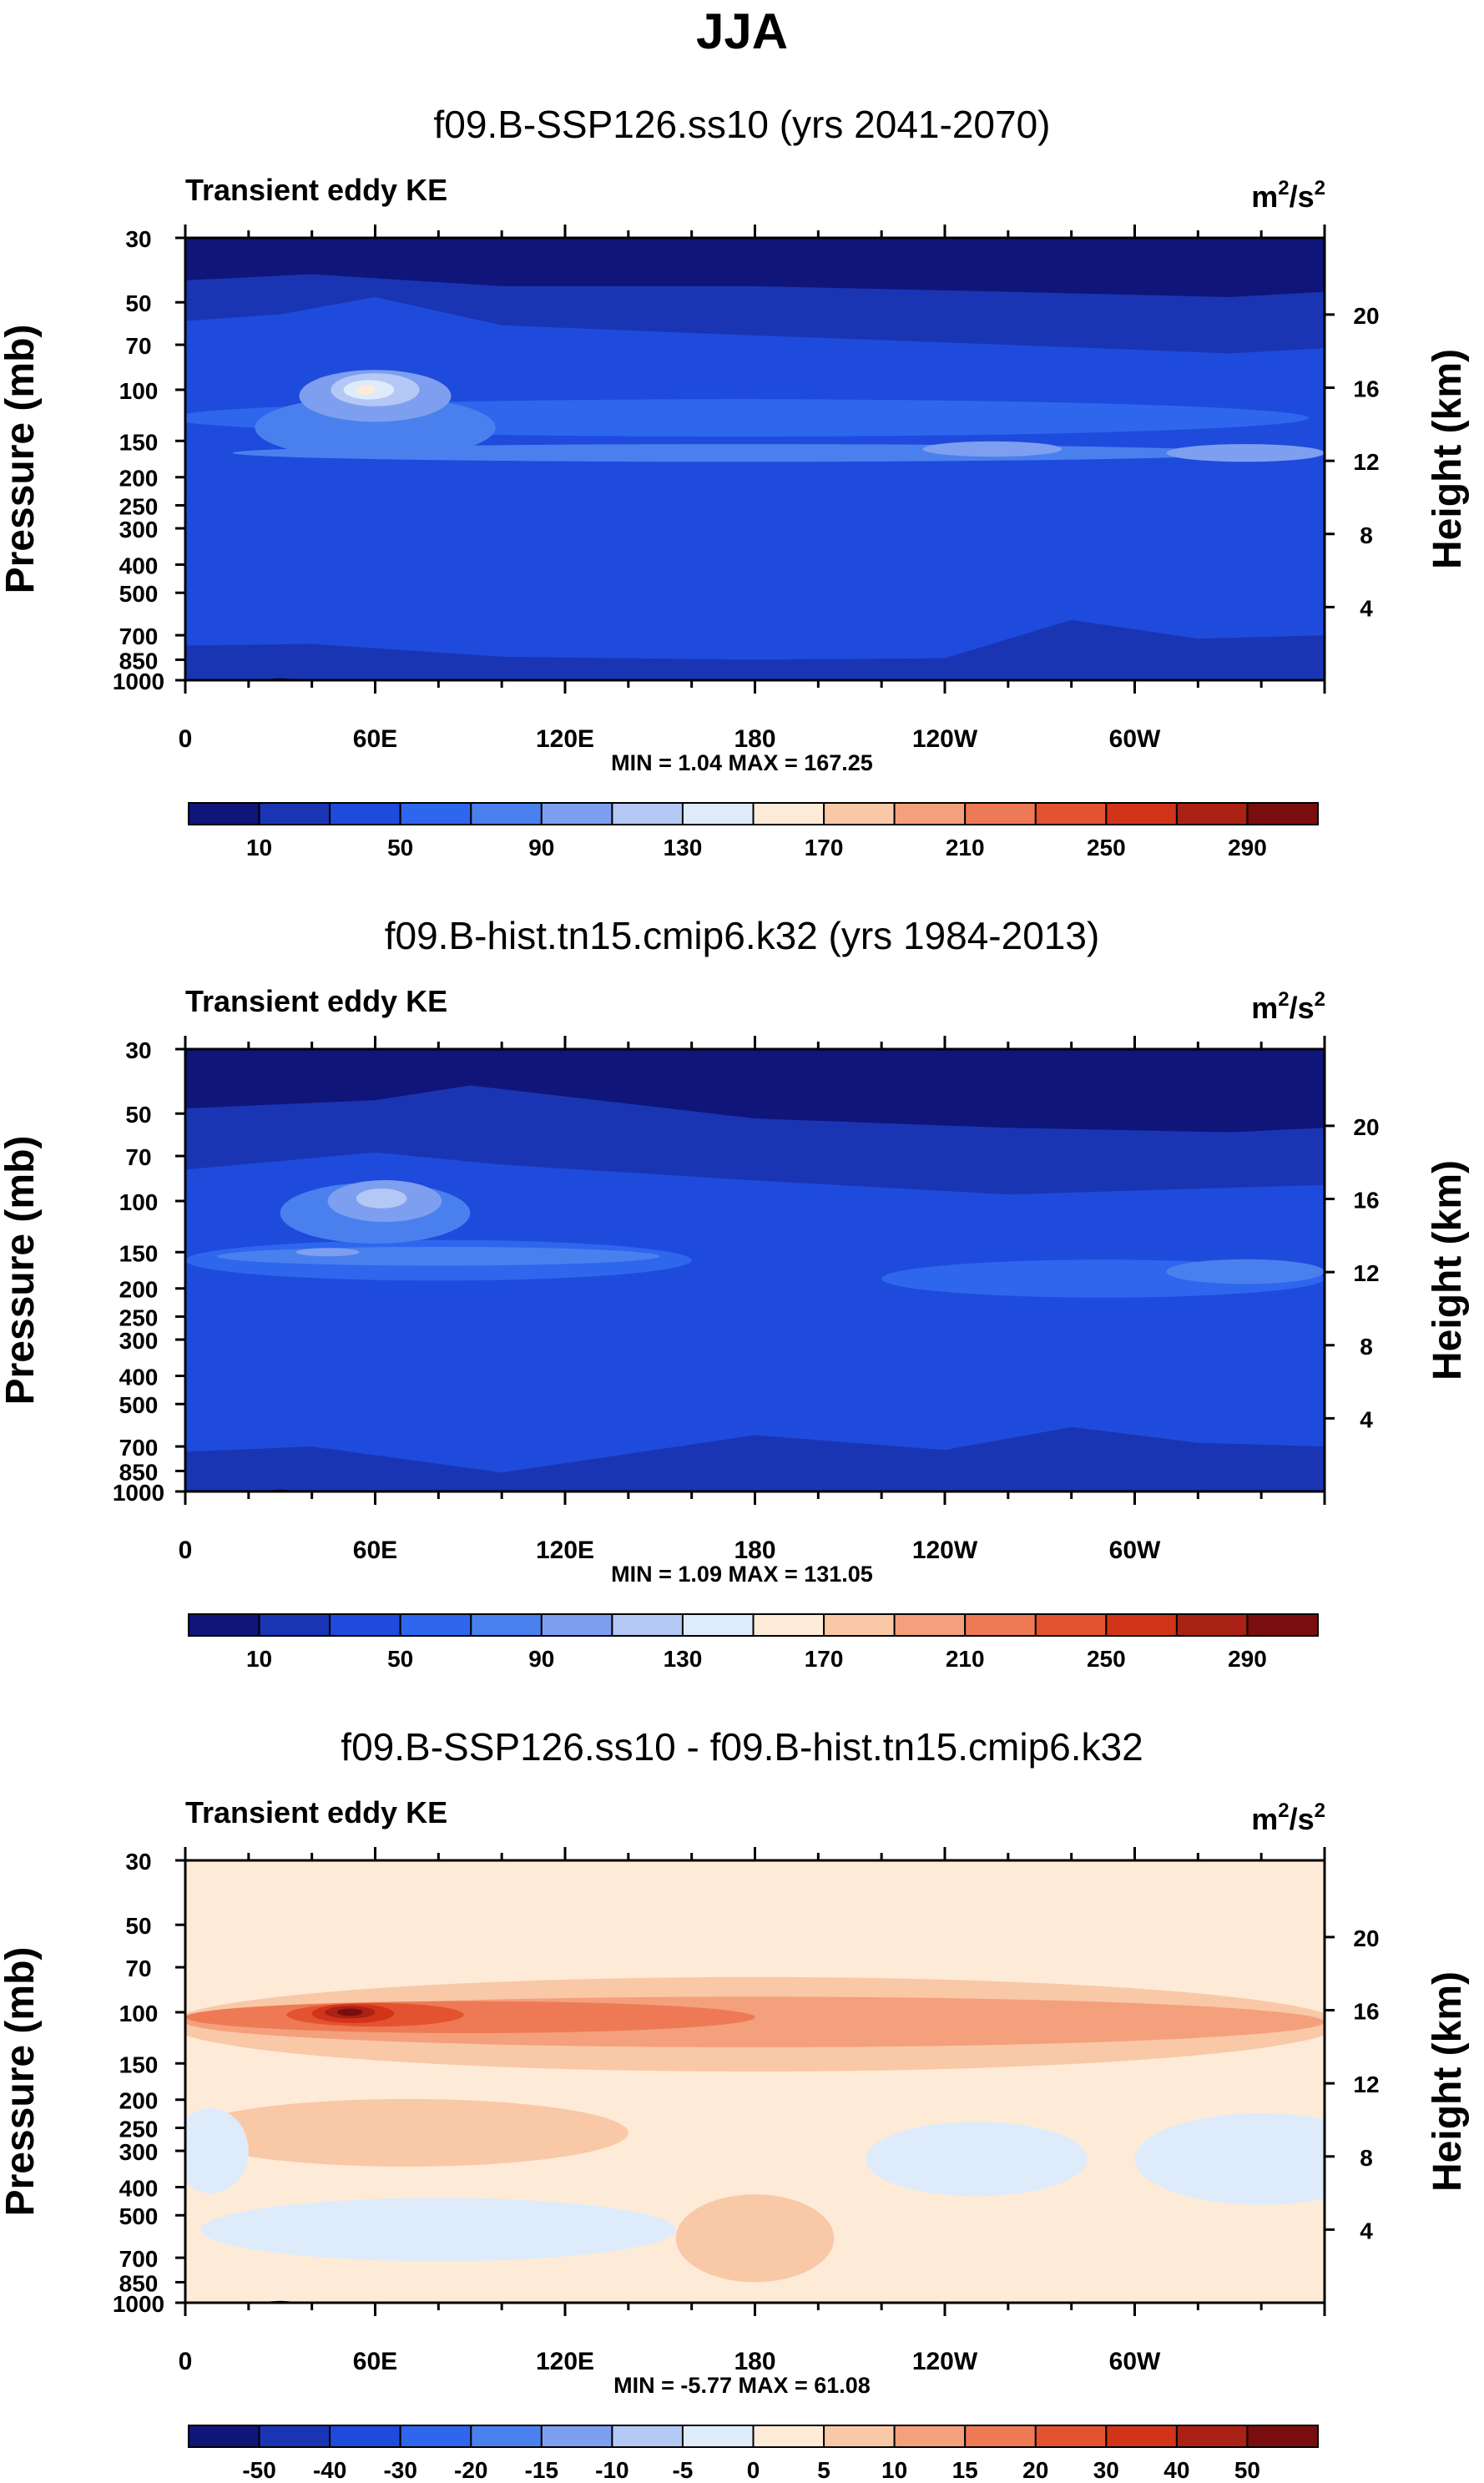 The height and width of the screenshot is (2483, 1484). What do you see at coordinates (259, 848) in the screenshot?
I see `colorbar-label: 10` at bounding box center [259, 848].